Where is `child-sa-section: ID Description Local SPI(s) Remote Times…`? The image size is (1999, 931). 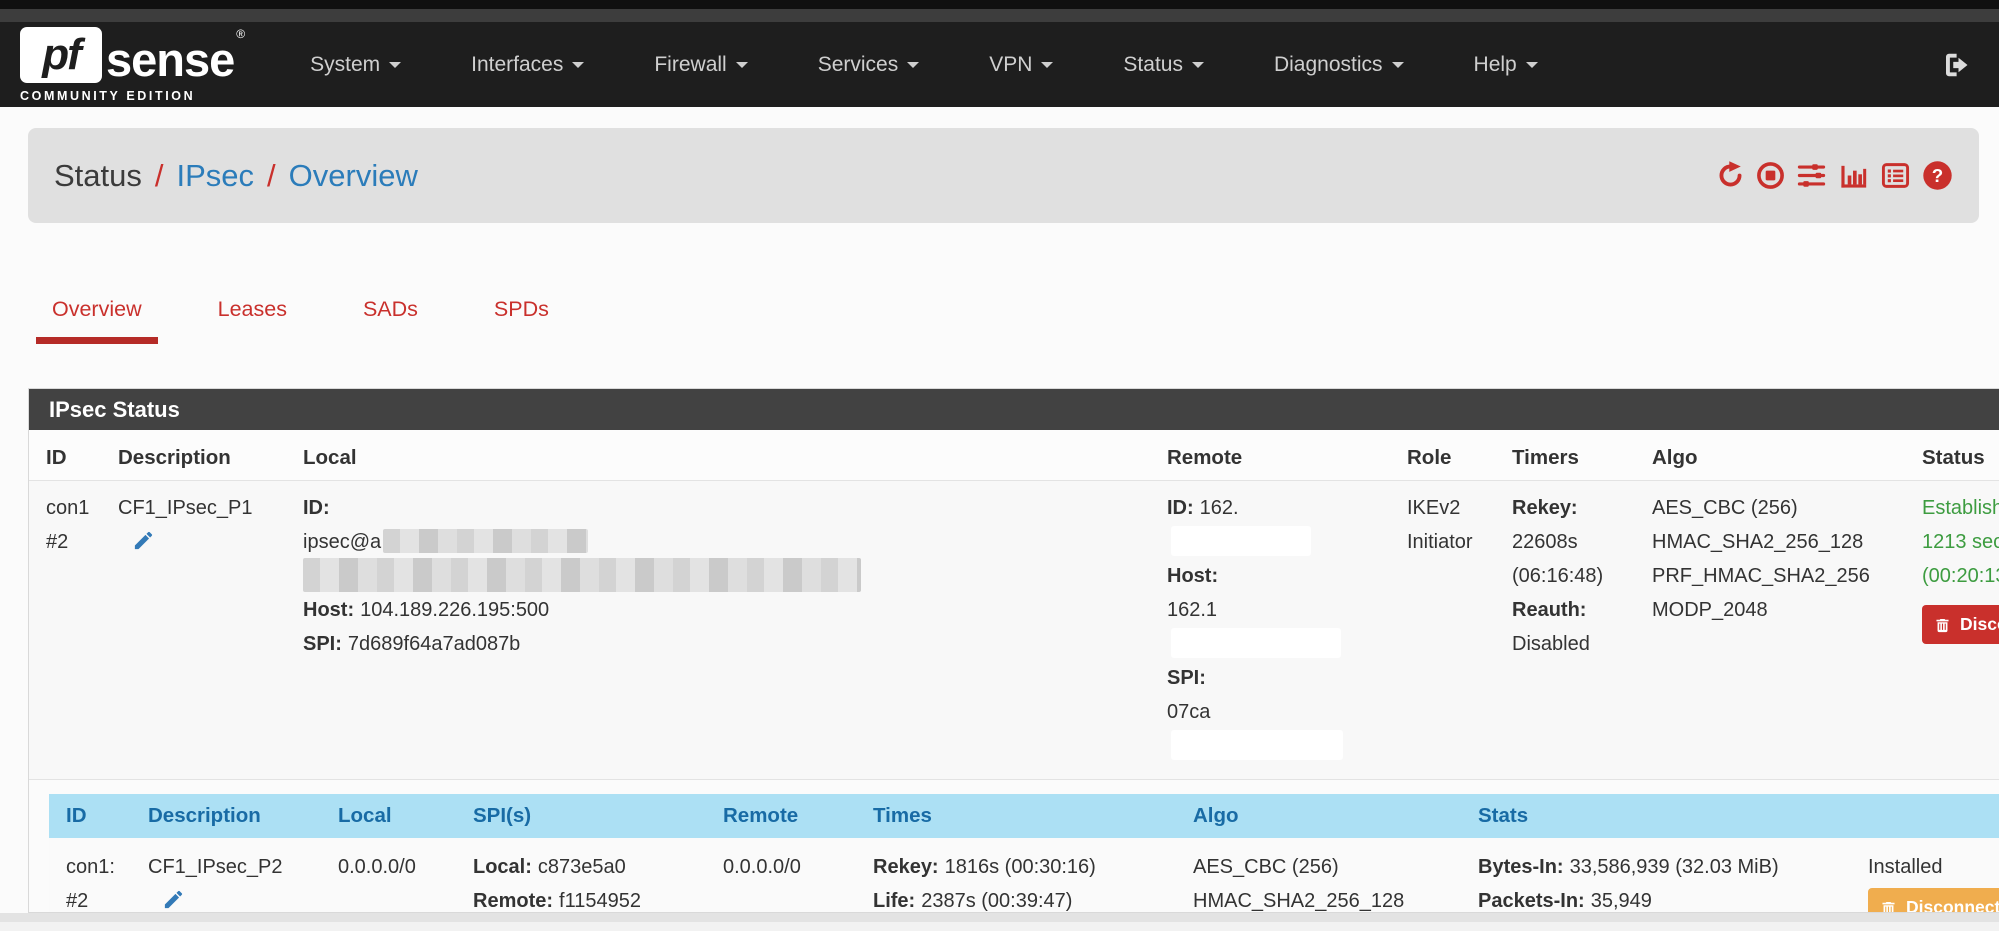
child-sa-section: ID Description Local SPI(s) Remote Times… is located at coordinates (1014, 846).